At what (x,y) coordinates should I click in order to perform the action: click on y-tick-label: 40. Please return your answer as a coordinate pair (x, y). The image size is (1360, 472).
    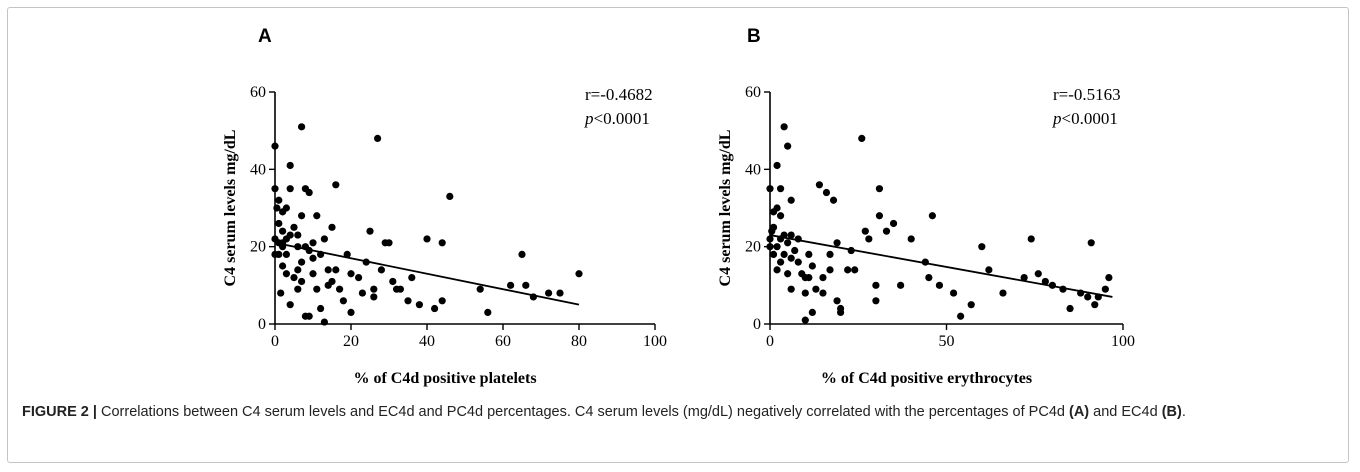
    Looking at the image, I should click on (258, 169).